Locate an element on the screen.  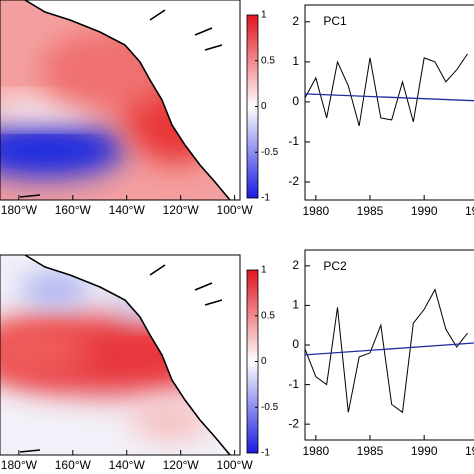
plot-frame is located at coordinates (389, 102).